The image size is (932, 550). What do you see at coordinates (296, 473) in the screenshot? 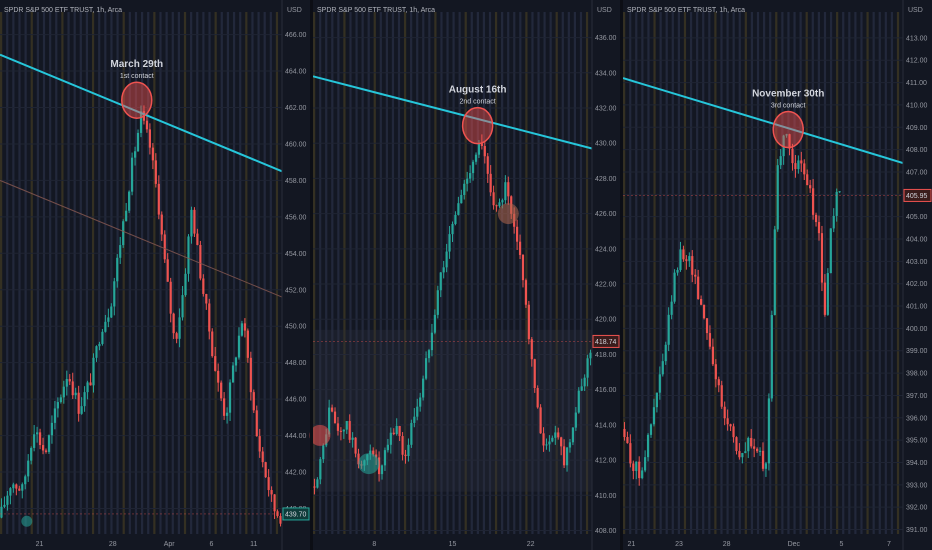
I see `y-tick-label: 442.00` at bounding box center [296, 473].